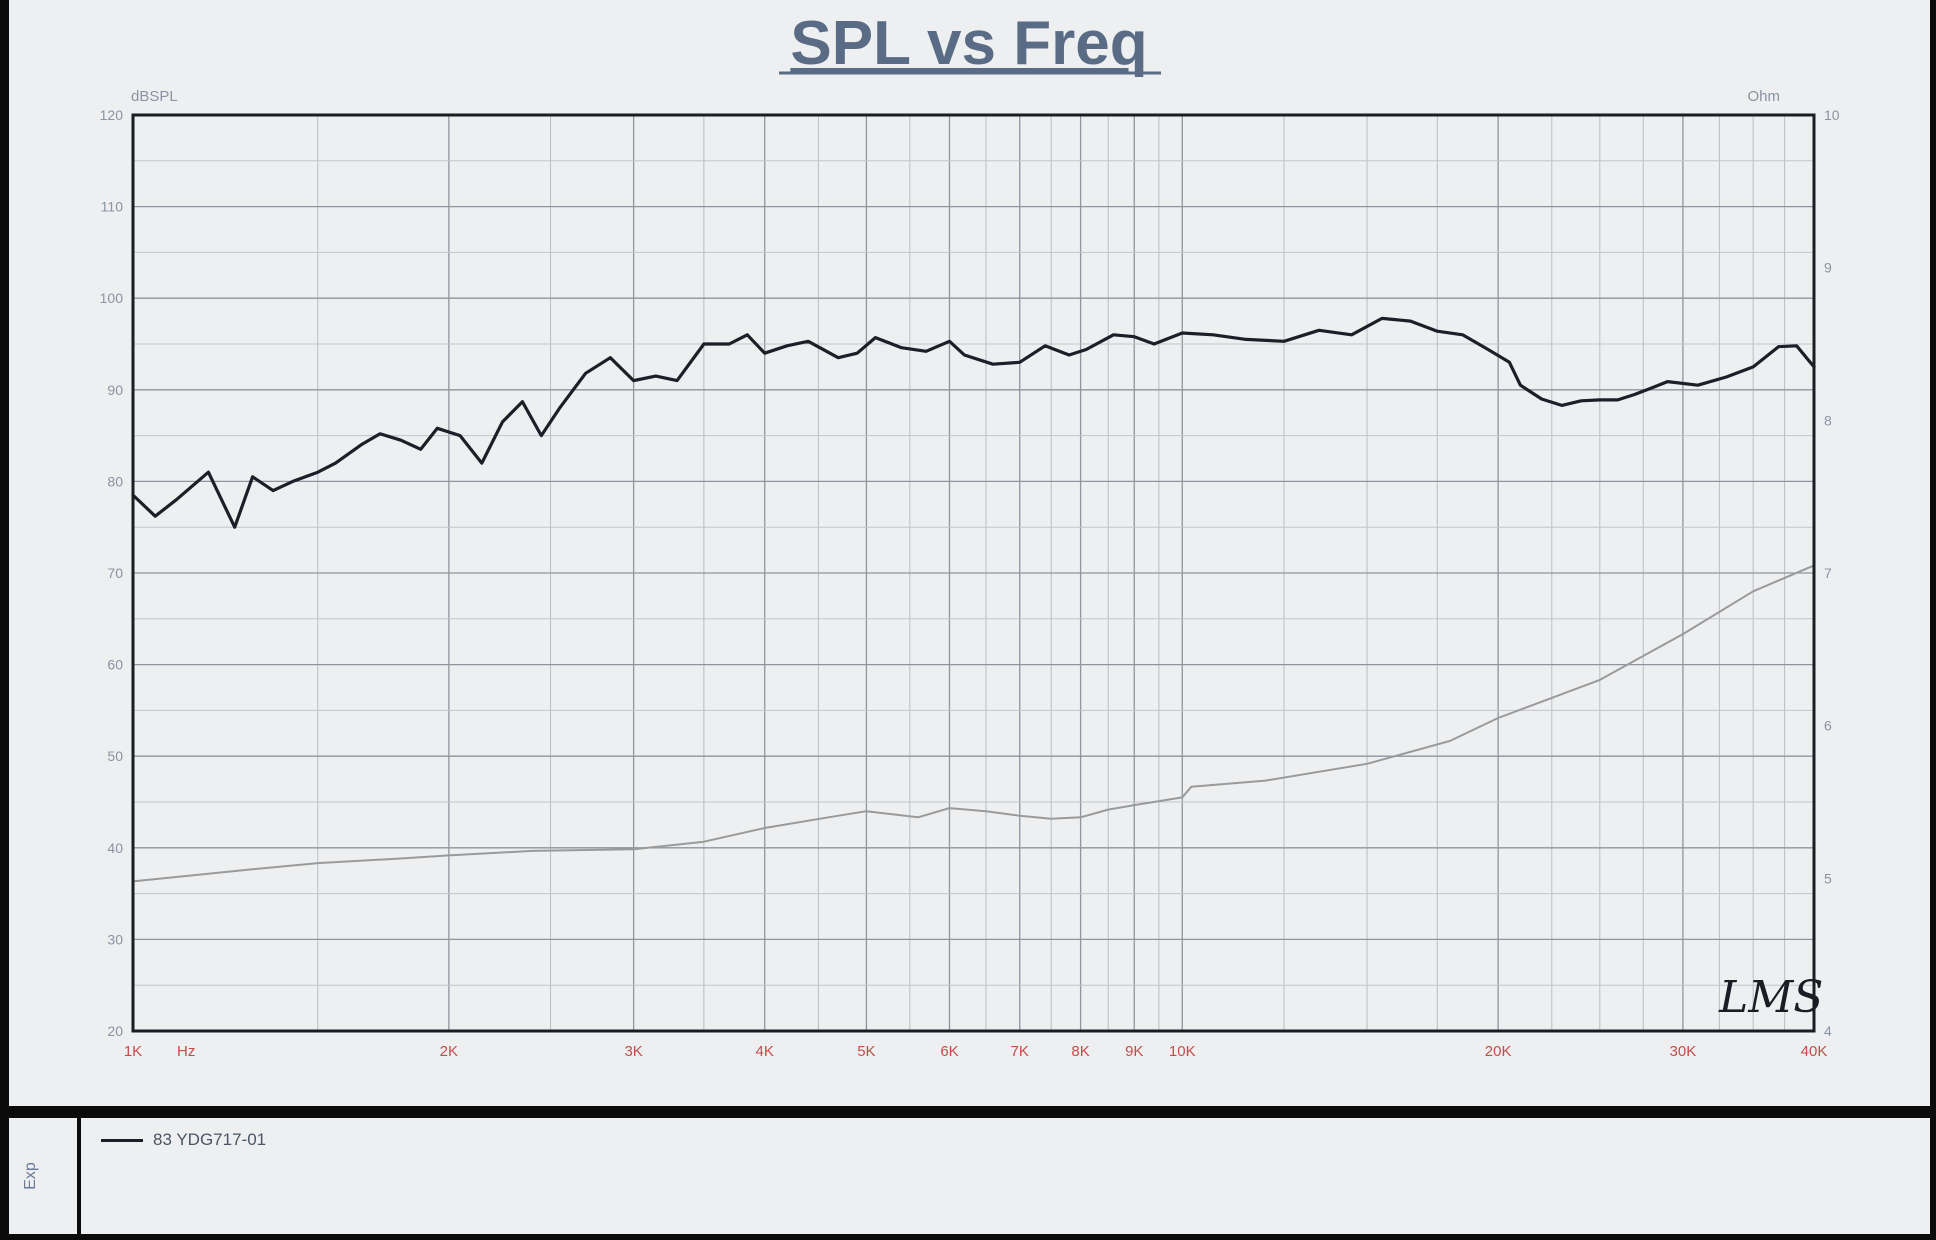 The image size is (1936, 1240). What do you see at coordinates (154, 96) in the screenshot?
I see `left-axis-unit: dBSPL` at bounding box center [154, 96].